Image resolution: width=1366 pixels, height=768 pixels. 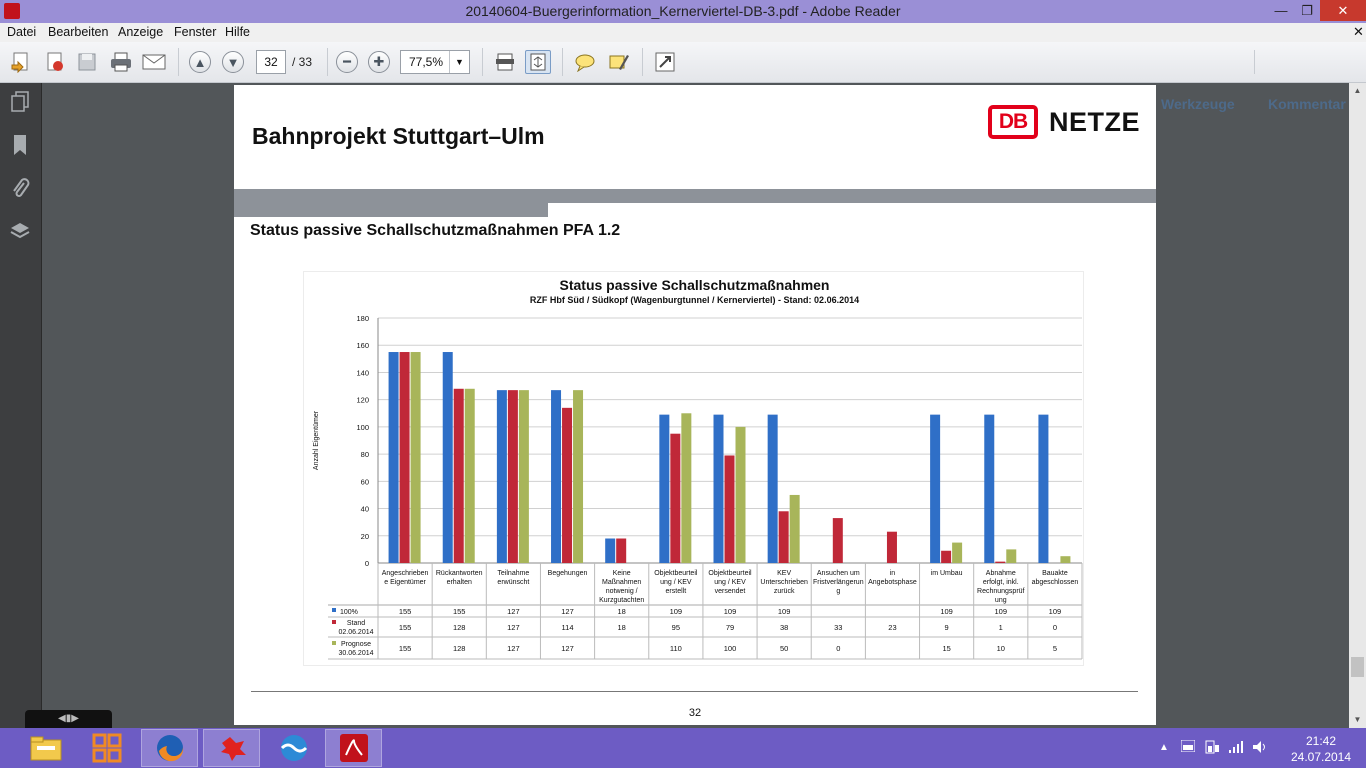 I want to click on zoom-out-button: ━, so click(x=347, y=62).